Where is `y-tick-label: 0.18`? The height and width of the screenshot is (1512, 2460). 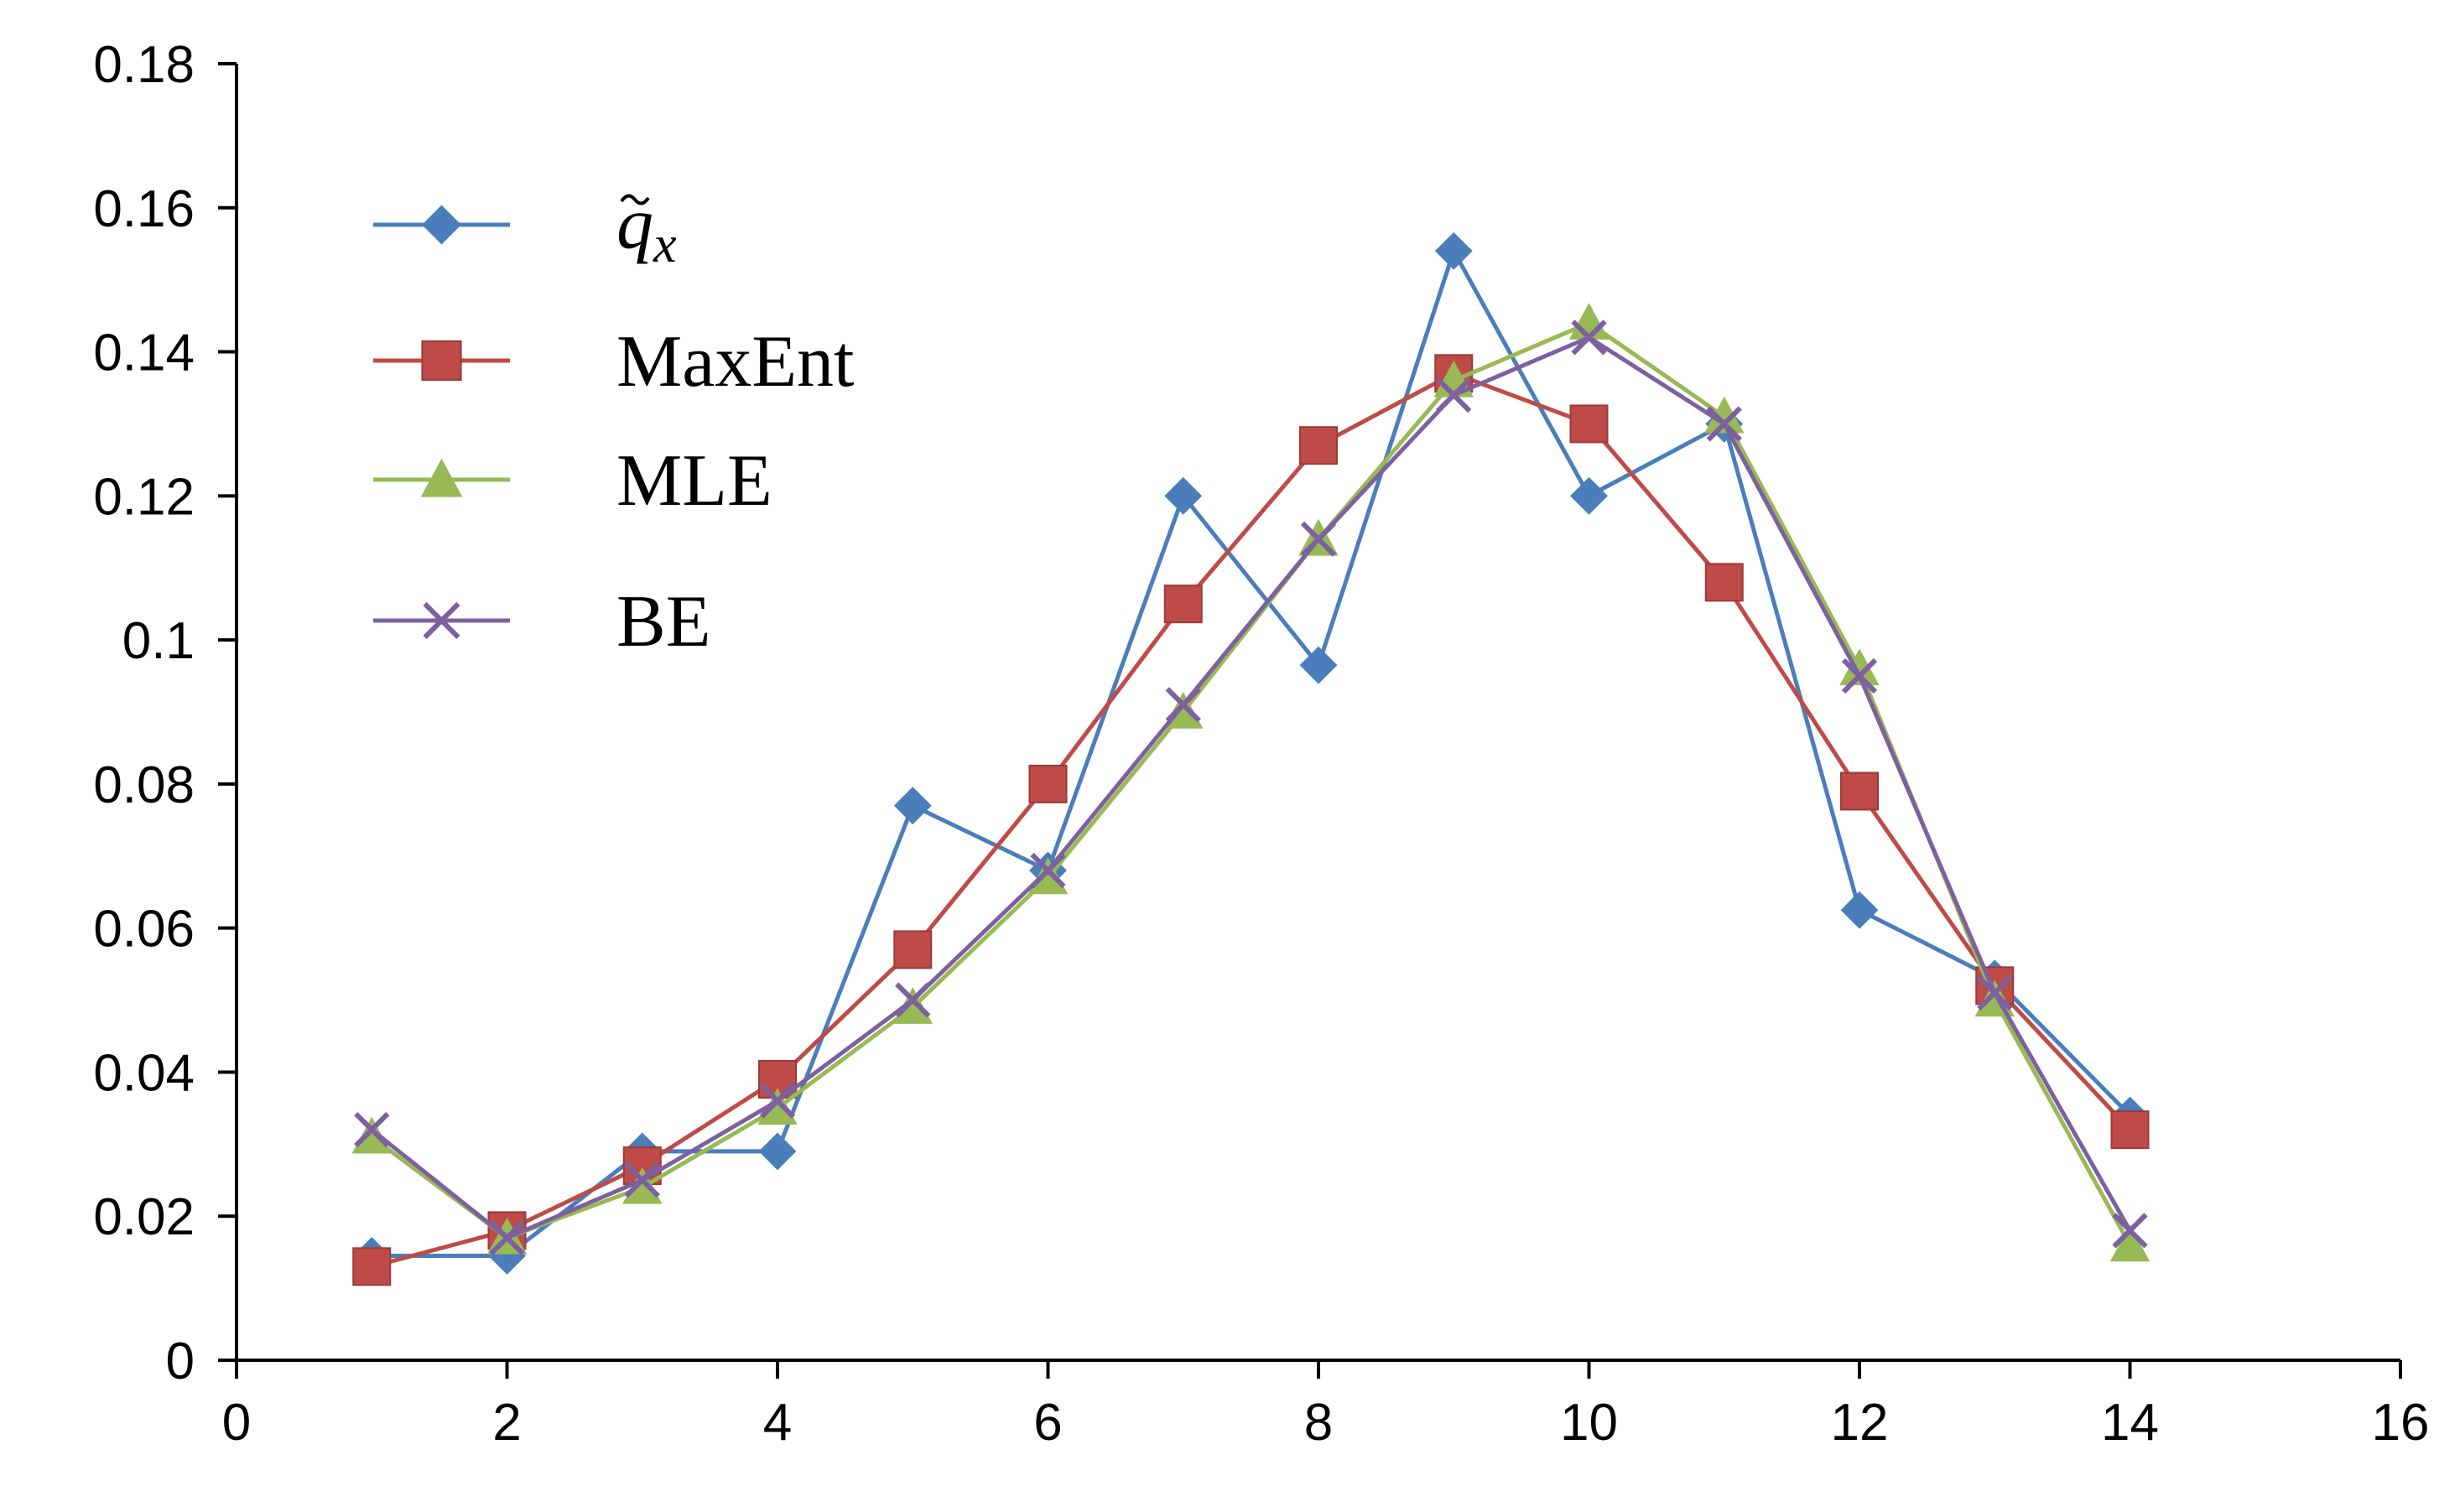
y-tick-label: 0.18 is located at coordinates (144, 65).